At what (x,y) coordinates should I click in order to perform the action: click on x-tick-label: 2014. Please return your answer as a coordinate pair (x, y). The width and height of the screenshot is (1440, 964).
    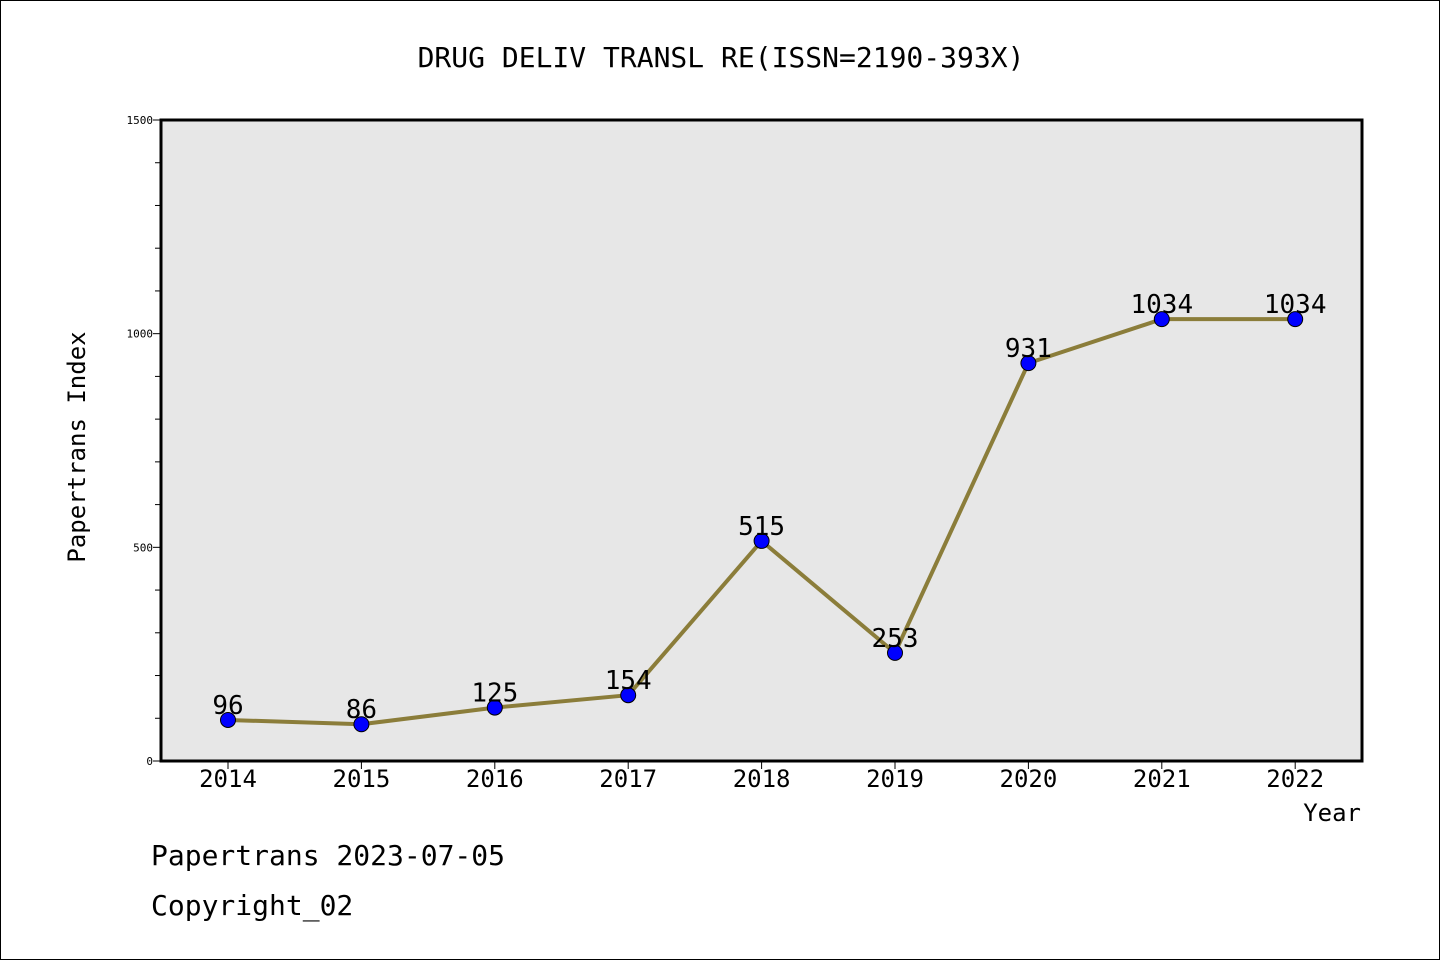
    Looking at the image, I should click on (228, 779).